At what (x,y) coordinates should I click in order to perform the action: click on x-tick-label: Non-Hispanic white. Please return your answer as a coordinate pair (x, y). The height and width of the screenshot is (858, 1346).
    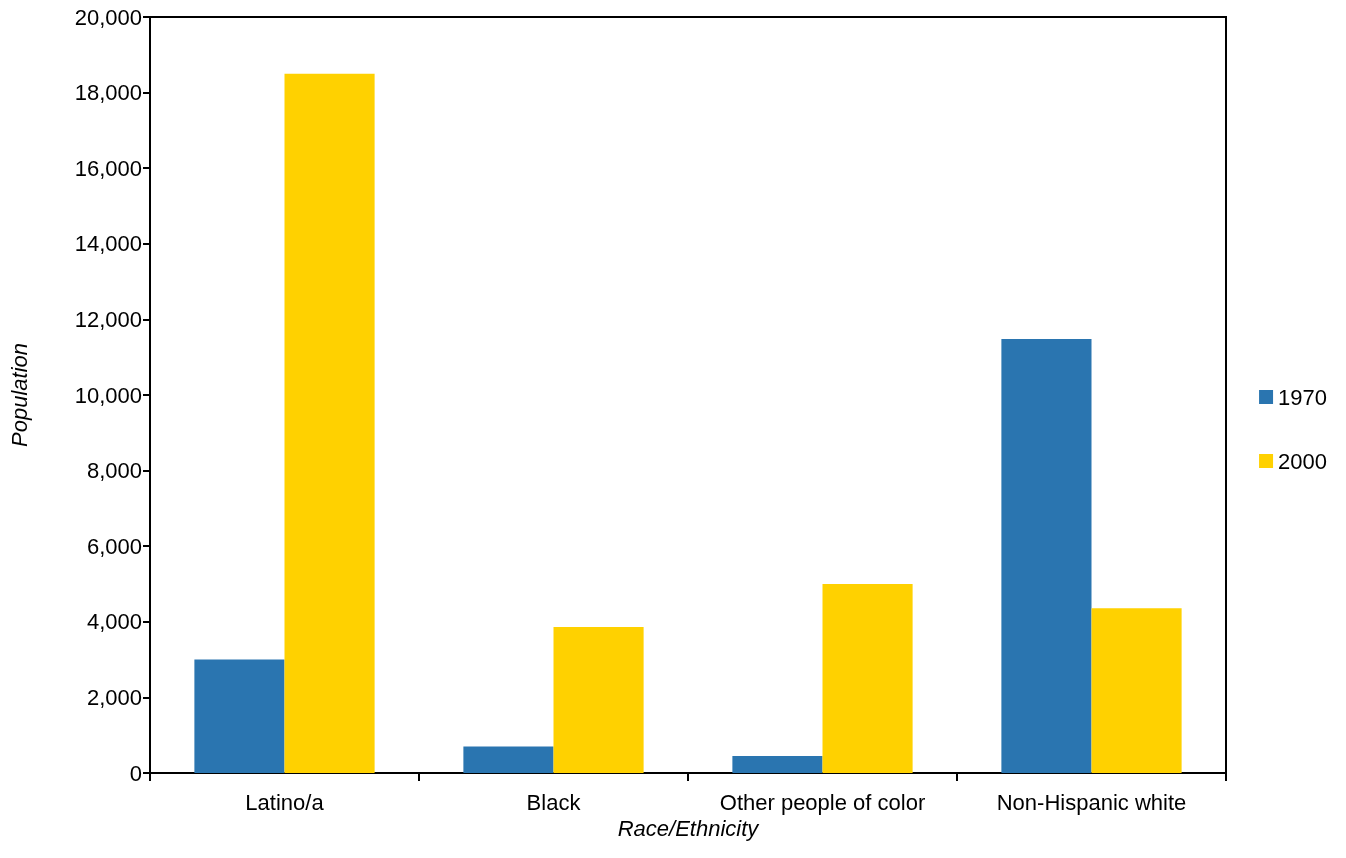
    Looking at the image, I should click on (1091, 802).